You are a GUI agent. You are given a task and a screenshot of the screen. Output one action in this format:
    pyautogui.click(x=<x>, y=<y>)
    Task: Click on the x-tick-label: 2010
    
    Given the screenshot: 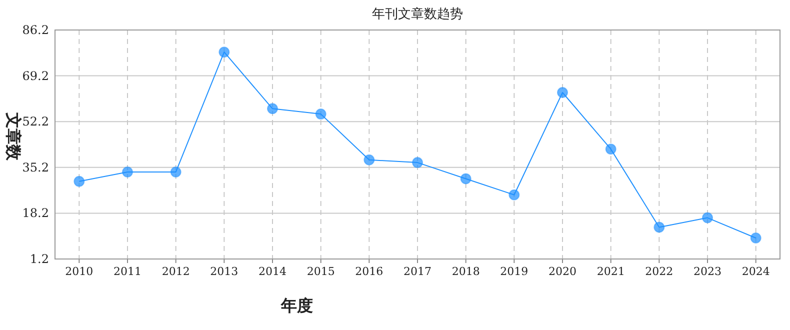 What is the action you would take?
    pyautogui.click(x=79, y=271)
    